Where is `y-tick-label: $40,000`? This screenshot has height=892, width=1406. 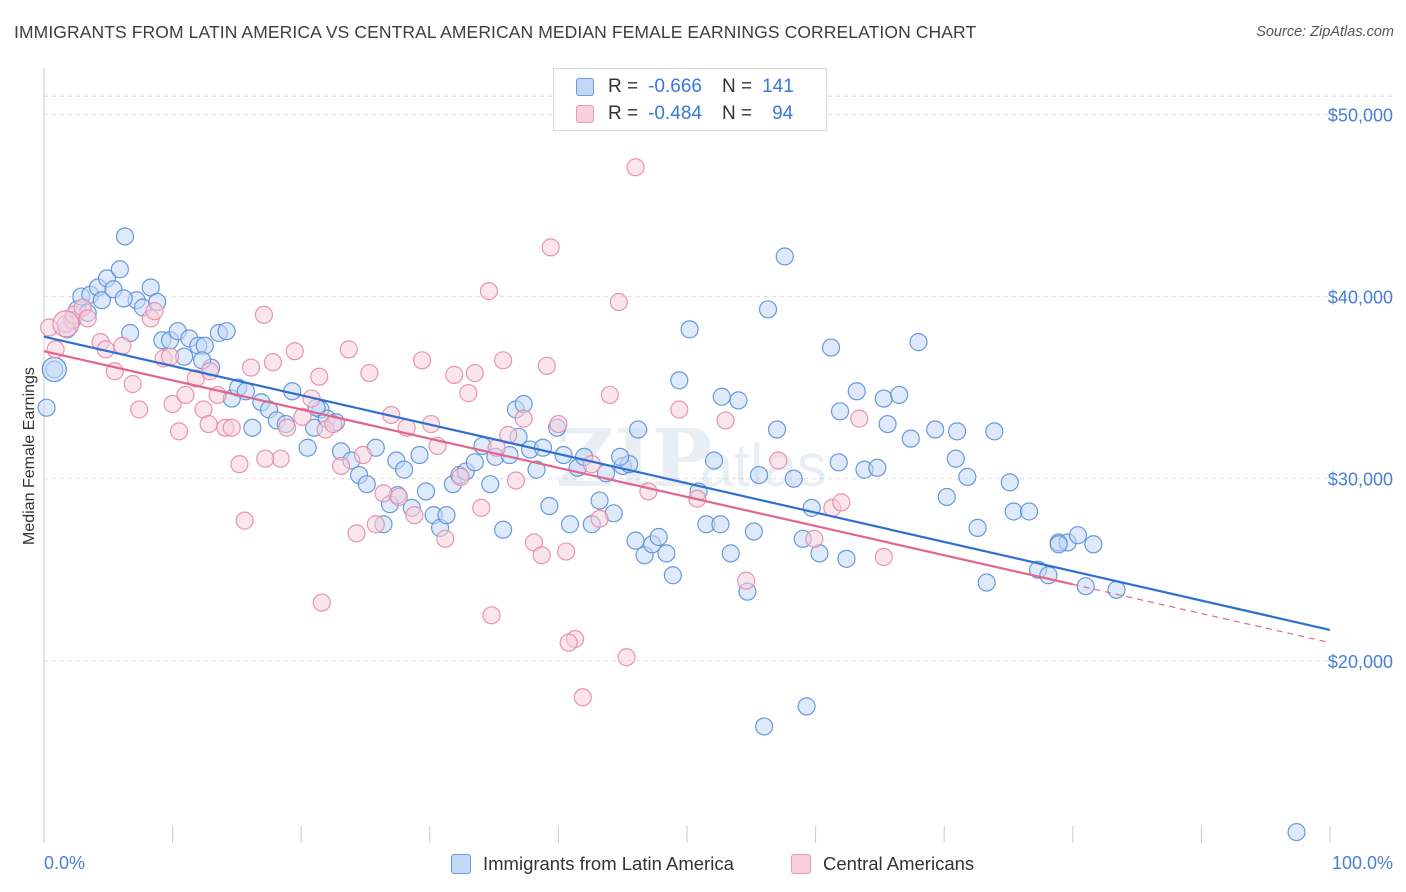
y-tick-label: $40,000 is located at coordinates (1360, 298).